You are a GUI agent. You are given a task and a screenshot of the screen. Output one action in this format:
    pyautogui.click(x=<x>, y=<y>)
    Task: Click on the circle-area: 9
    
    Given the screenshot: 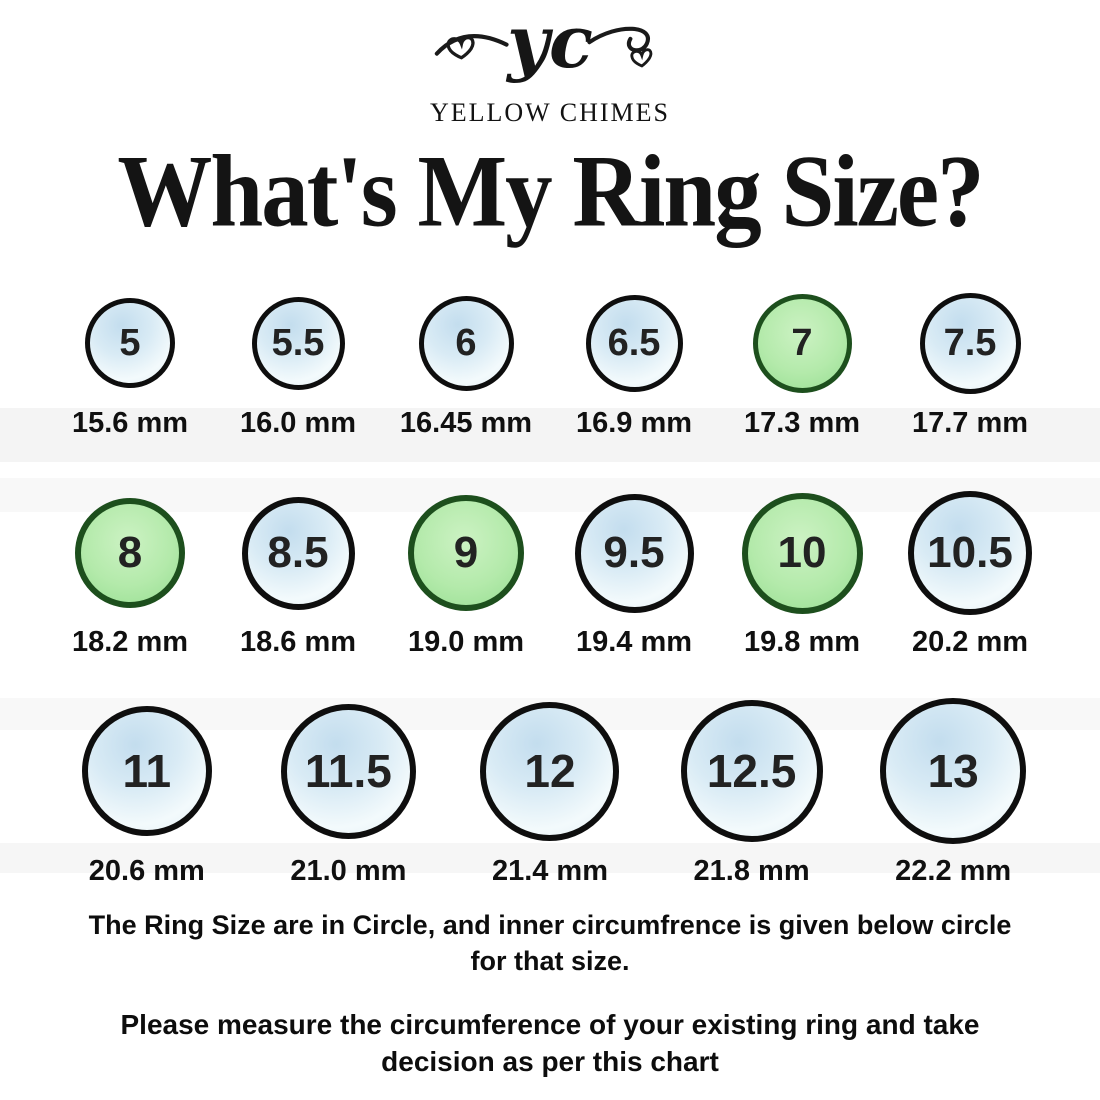 What is the action you would take?
    pyautogui.click(x=466, y=553)
    